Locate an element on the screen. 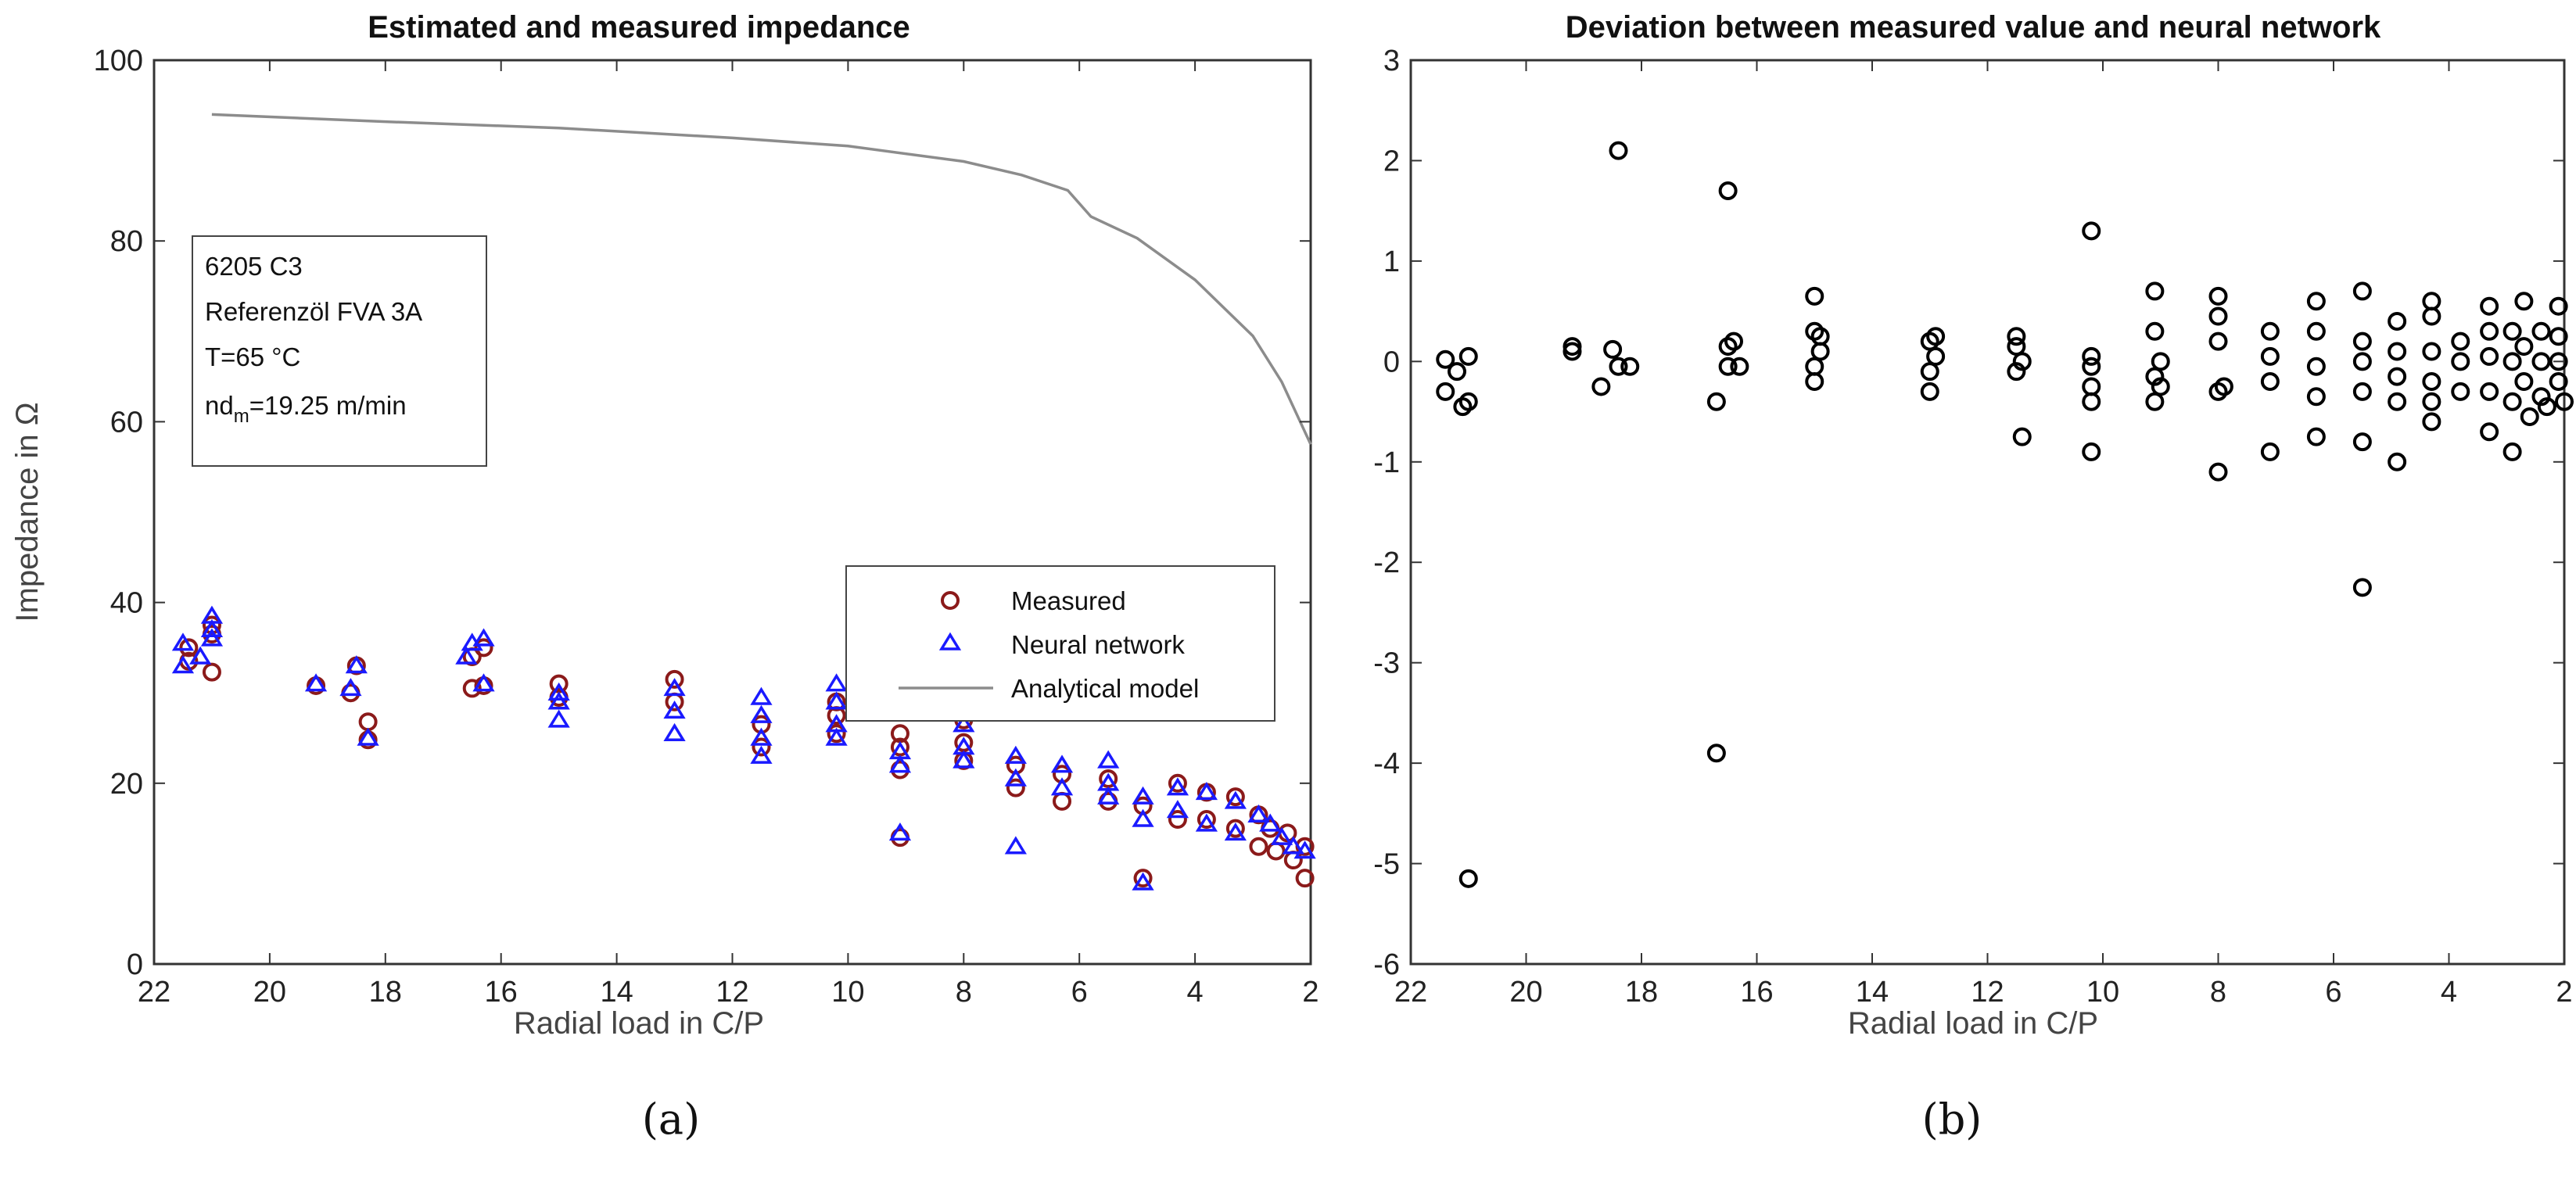  x-tick-label: 14 is located at coordinates (1872, 992).